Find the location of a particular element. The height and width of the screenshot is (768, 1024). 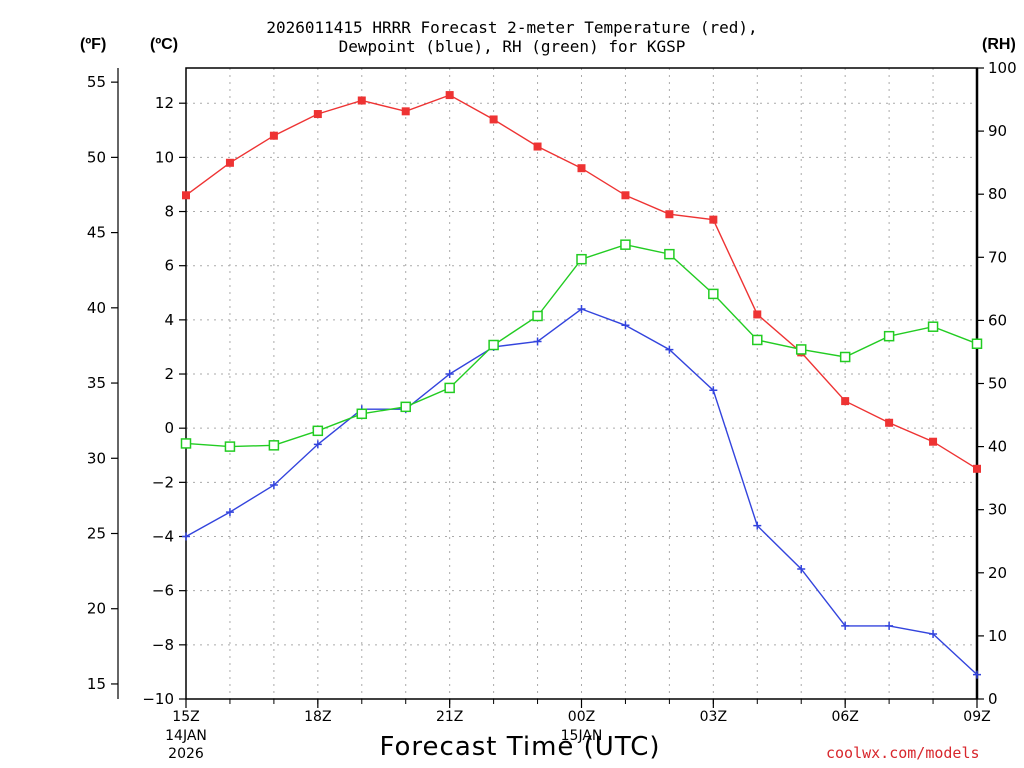

celsius-unit-label: (ºC) is located at coordinates (164, 44).